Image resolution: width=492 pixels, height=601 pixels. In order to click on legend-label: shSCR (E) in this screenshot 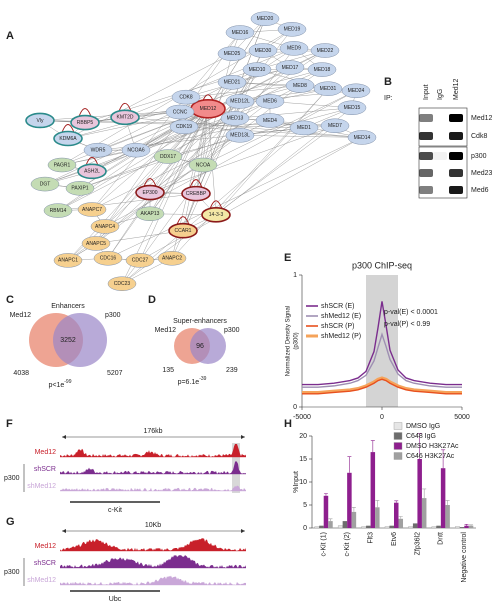, I will do `click(337, 306)`.